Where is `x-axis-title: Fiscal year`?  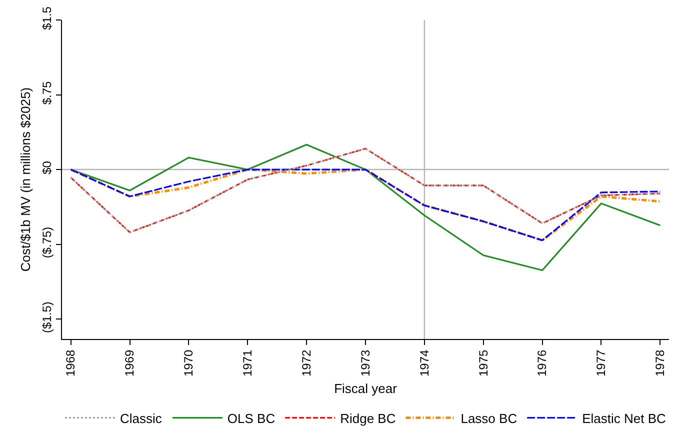 x-axis-title: Fiscal year is located at coordinates (366, 388).